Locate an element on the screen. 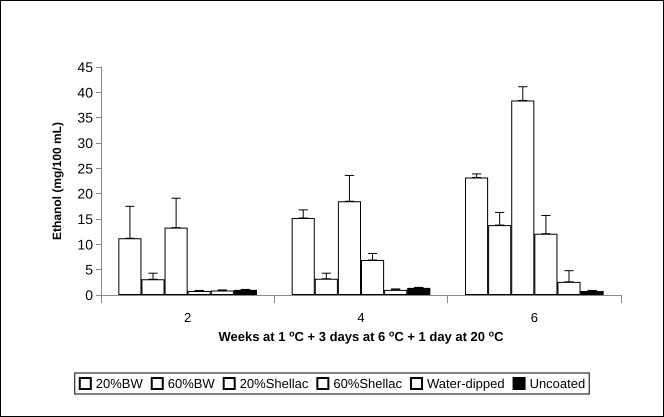 The width and height of the screenshot is (664, 417). y-tick-label: 40 is located at coordinates (85, 92).